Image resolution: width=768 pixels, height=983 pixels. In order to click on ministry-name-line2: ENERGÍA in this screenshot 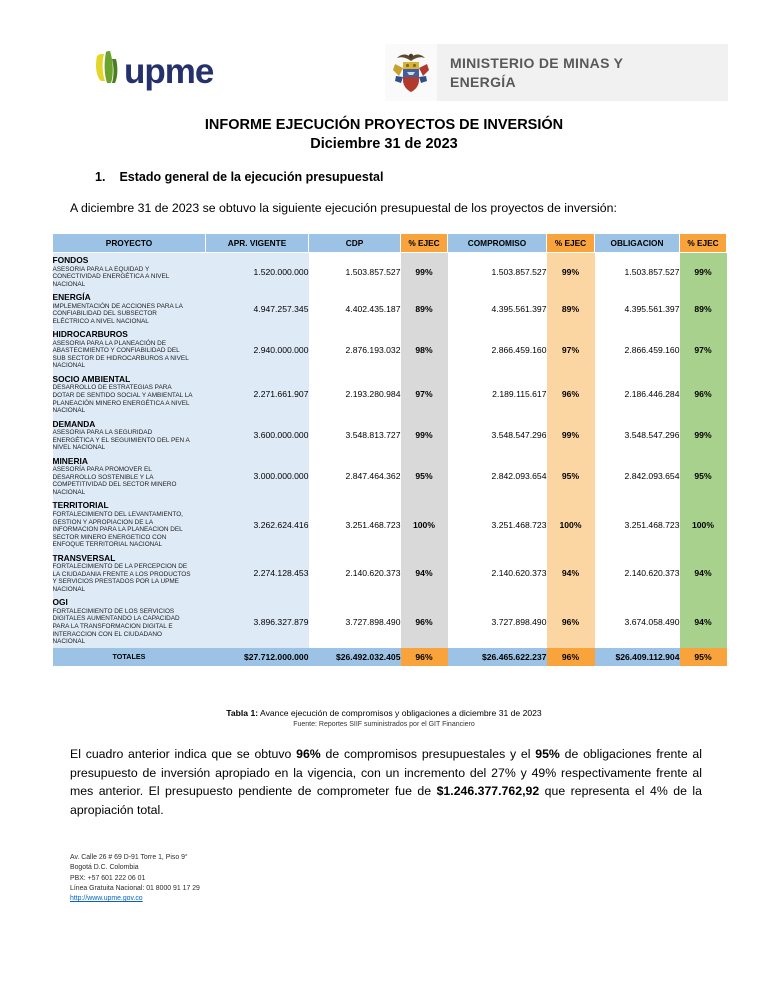, I will do `click(483, 81)`.